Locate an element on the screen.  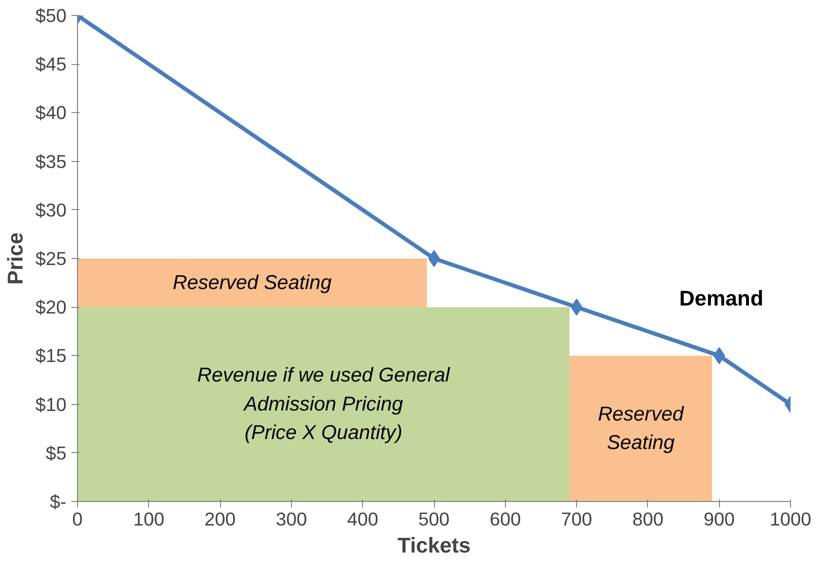
y-tick-label: $5 is located at coordinates (56, 453).